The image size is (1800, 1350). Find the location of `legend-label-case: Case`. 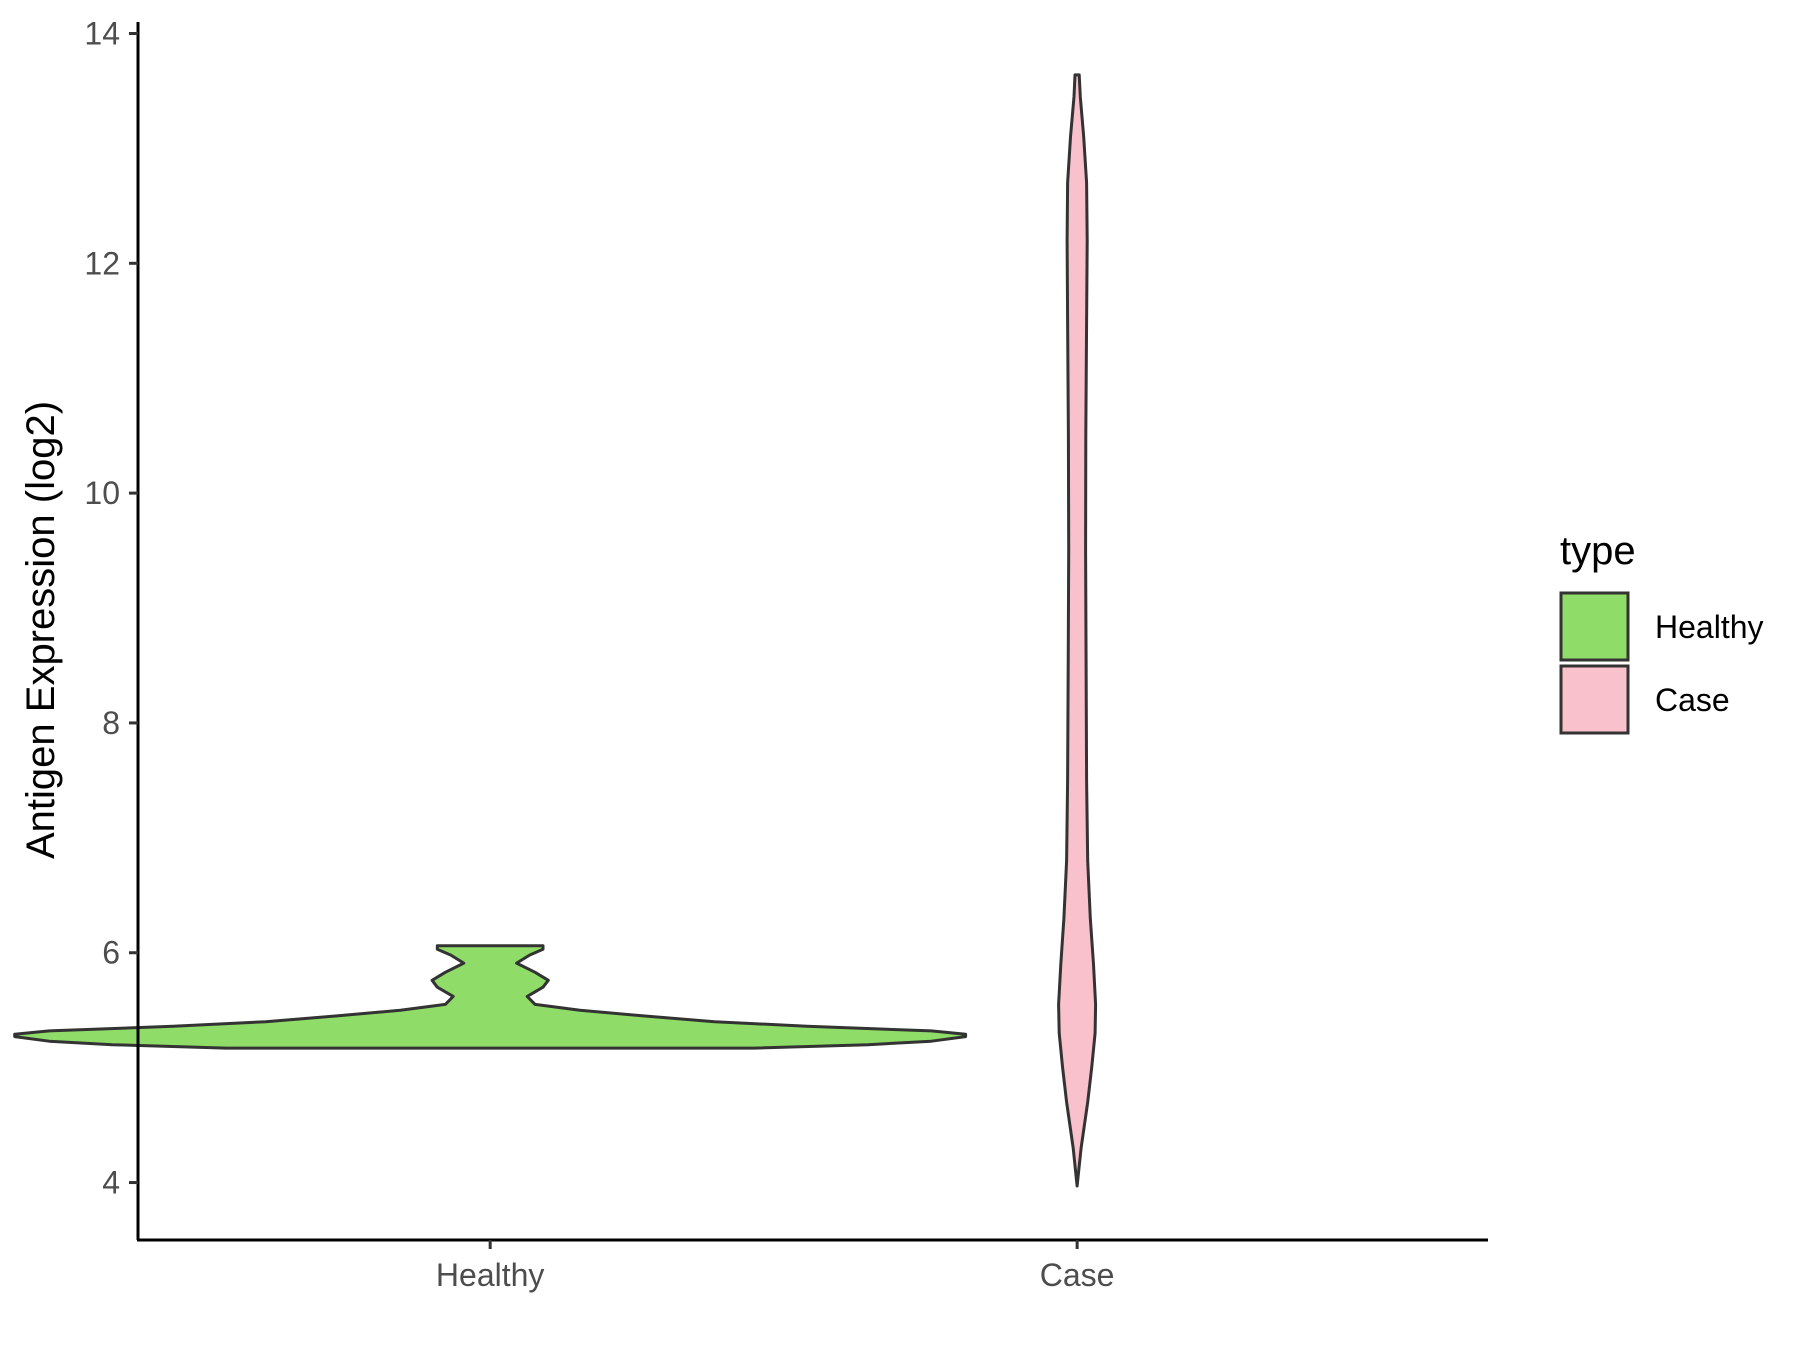

legend-label-case: Case is located at coordinates (1692, 700).